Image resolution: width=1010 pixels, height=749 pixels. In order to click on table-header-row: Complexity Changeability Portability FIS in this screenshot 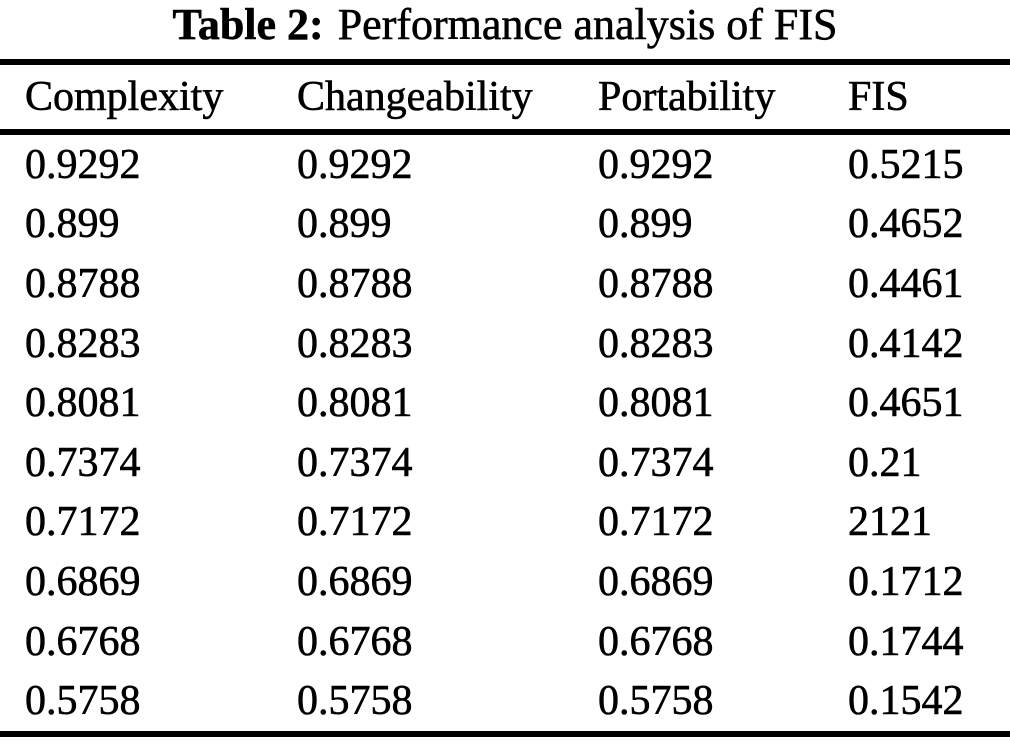, I will do `click(505, 97)`.